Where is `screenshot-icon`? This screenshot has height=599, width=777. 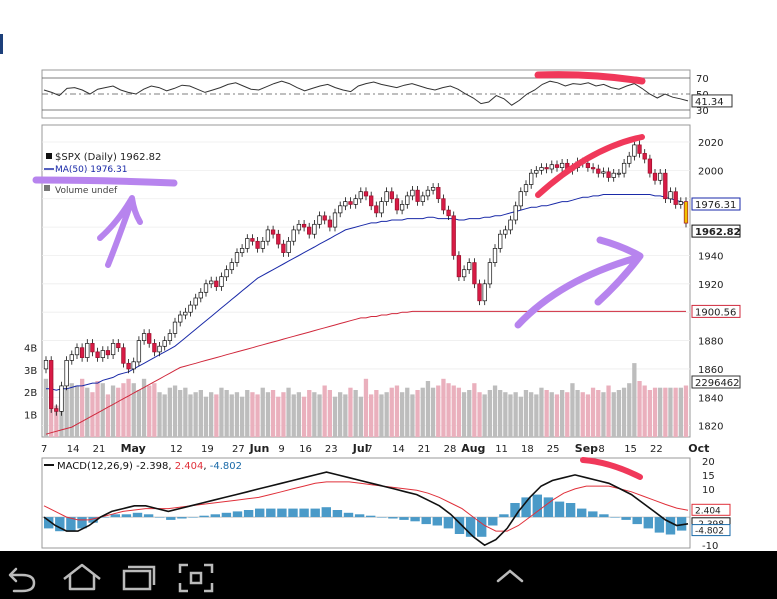
screenshot-icon is located at coordinates (196, 578).